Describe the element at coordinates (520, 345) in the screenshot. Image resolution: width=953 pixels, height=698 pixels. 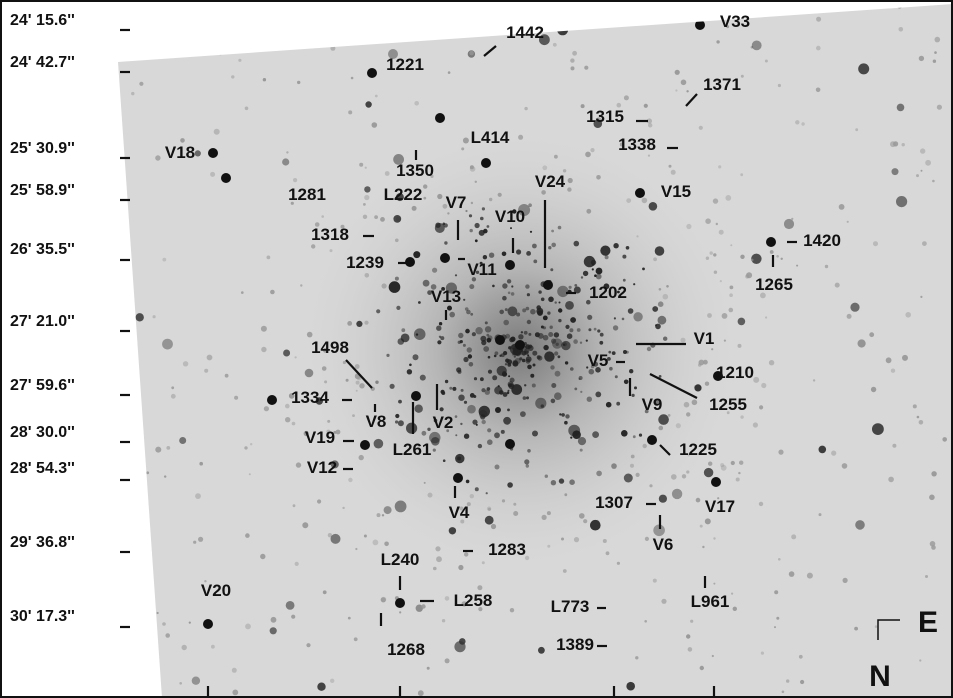
I see `bright-star` at that location.